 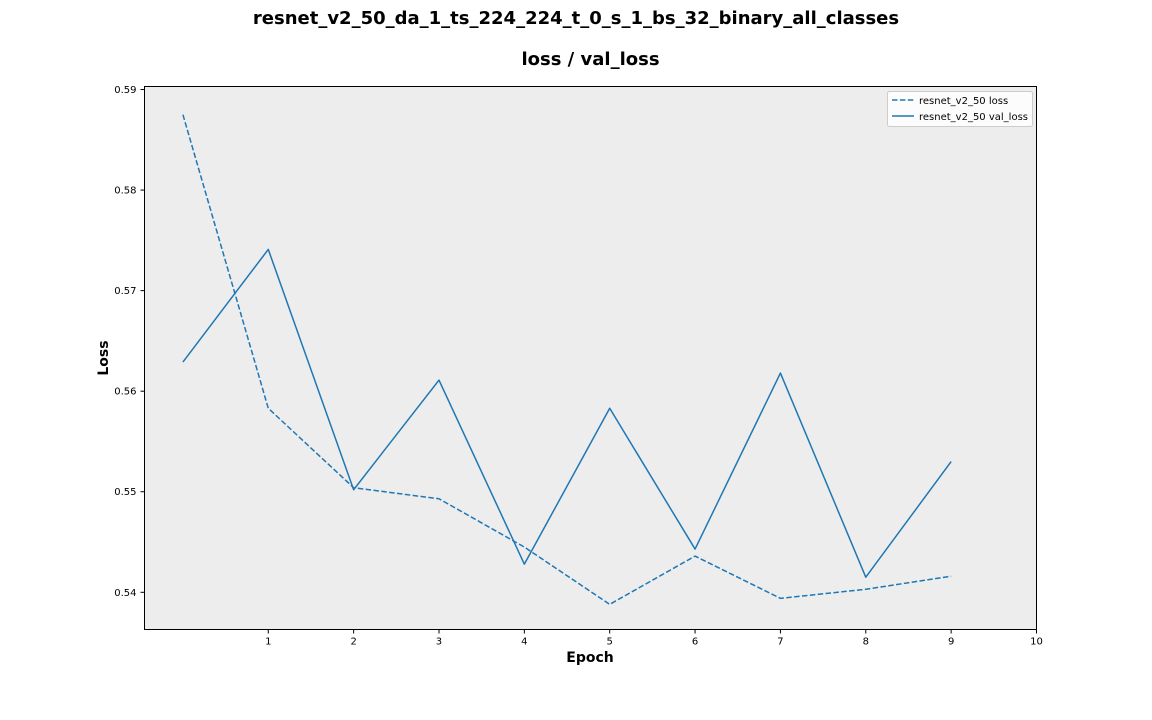 I want to click on x-tick-label: 2, so click(x=353, y=642).